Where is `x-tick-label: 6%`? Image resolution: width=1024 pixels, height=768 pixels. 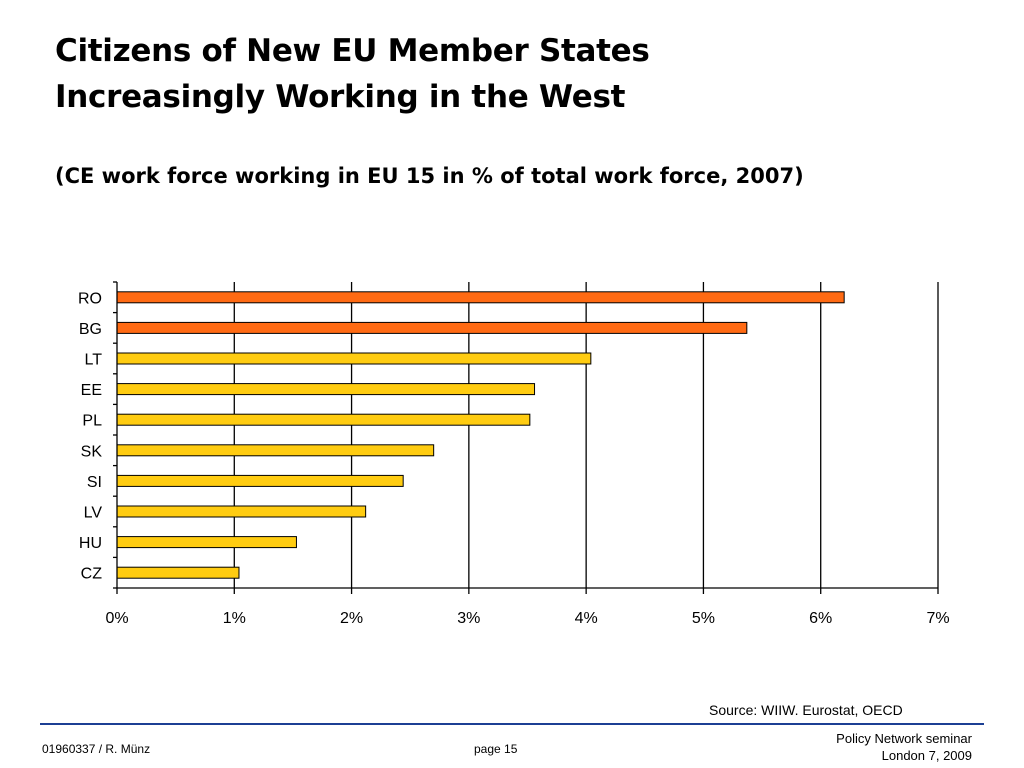
x-tick-label: 6% is located at coordinates (820, 618).